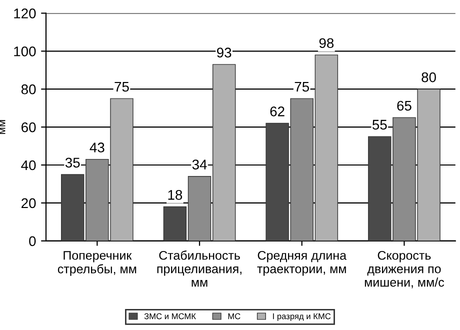 The image size is (460, 330). I want to click on x-tick-label: Средняя длина траектории, мм, so click(302, 263).